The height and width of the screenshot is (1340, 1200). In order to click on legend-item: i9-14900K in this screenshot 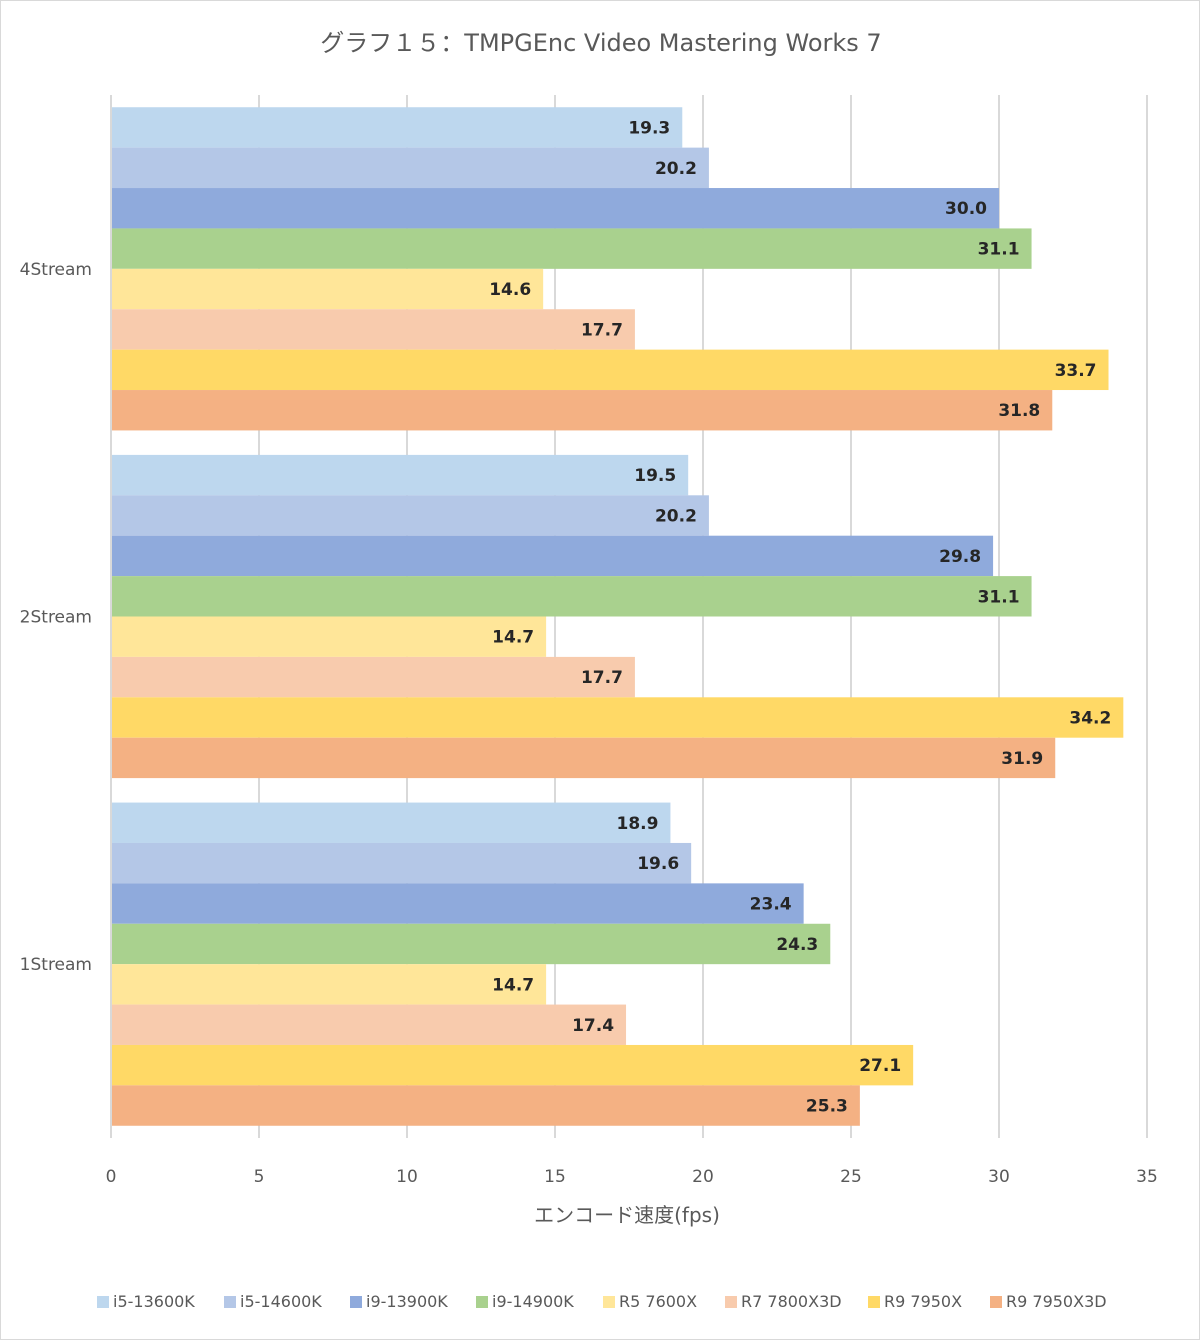, I will do `click(525, 1301)`.